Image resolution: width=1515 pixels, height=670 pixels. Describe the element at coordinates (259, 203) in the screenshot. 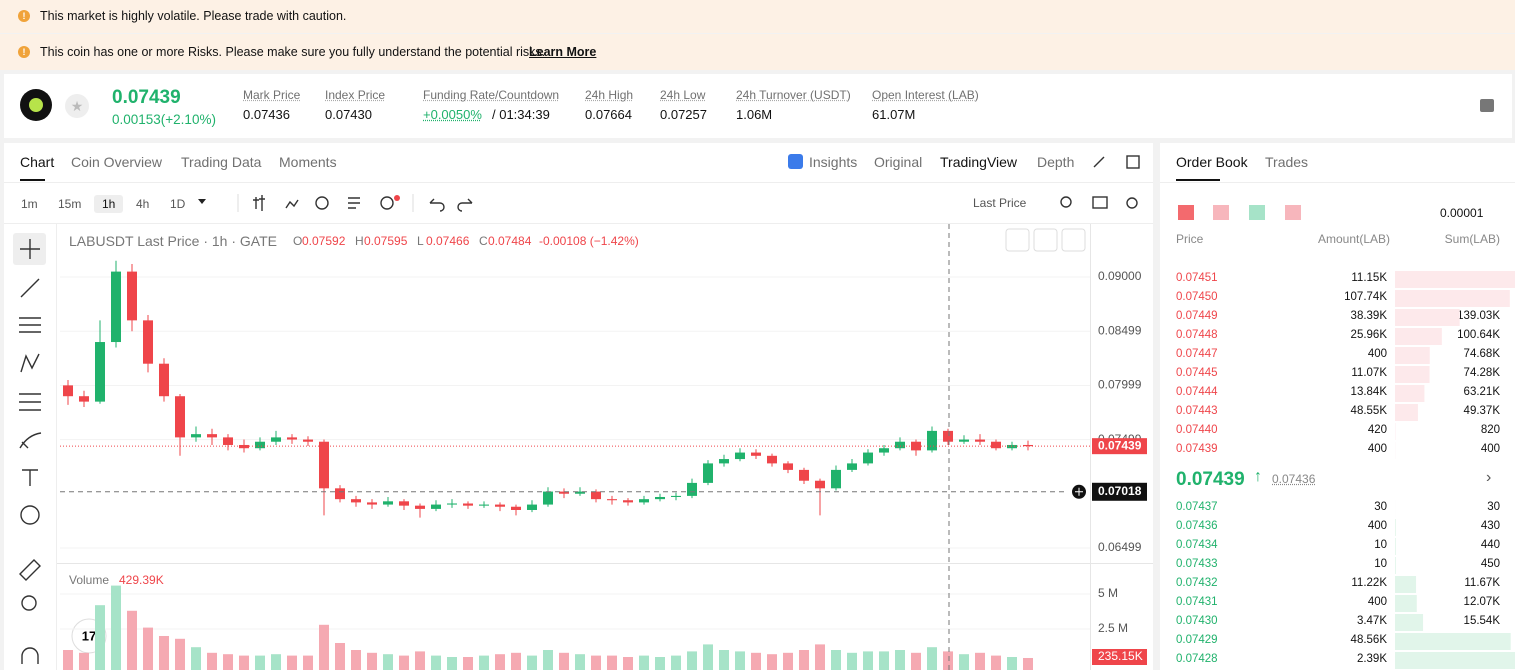

I see `candle-type` at that location.